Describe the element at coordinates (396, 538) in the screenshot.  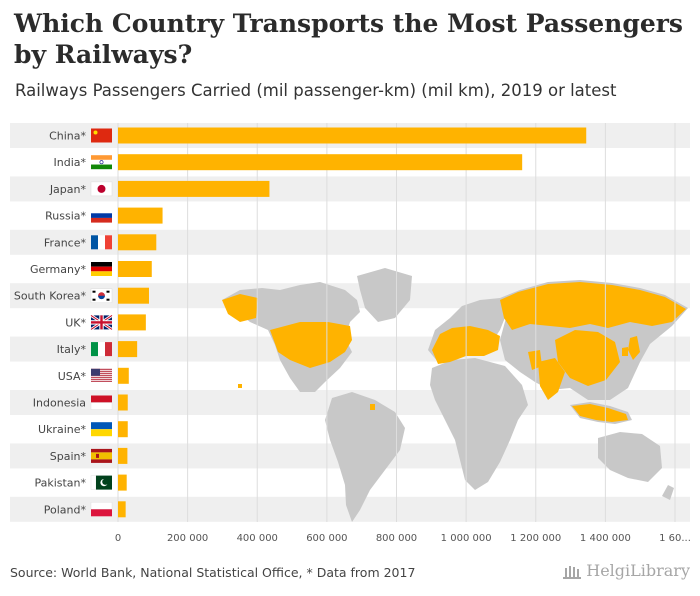
I see `x-tick-label: 800 000` at that location.